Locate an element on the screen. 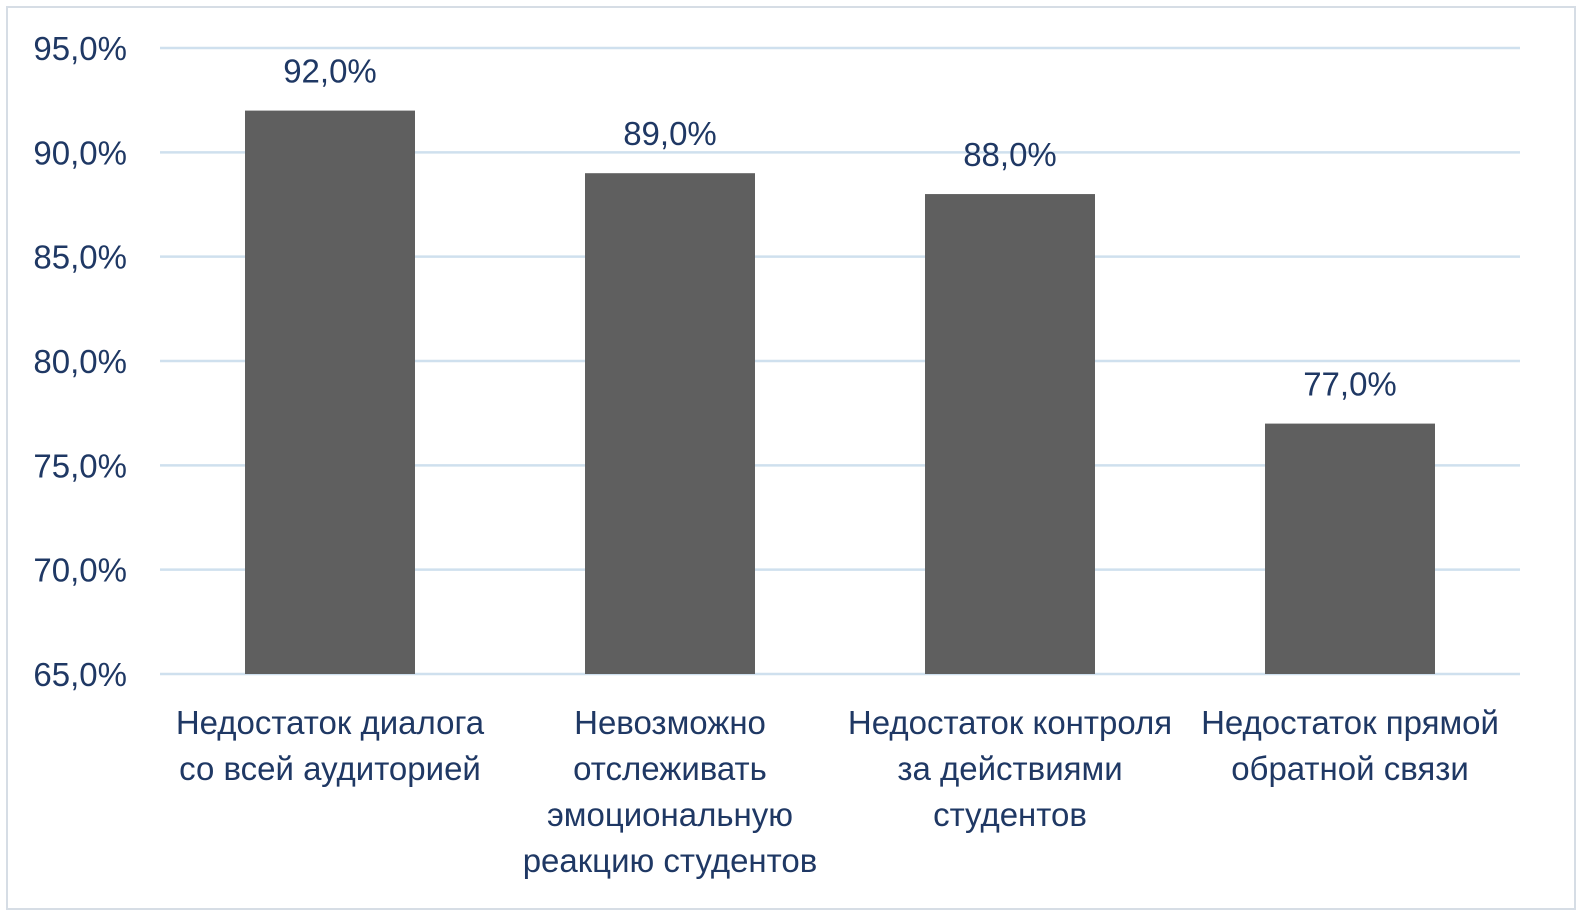 The height and width of the screenshot is (920, 1586). x-category-label-line: отслеживать is located at coordinates (670, 768).